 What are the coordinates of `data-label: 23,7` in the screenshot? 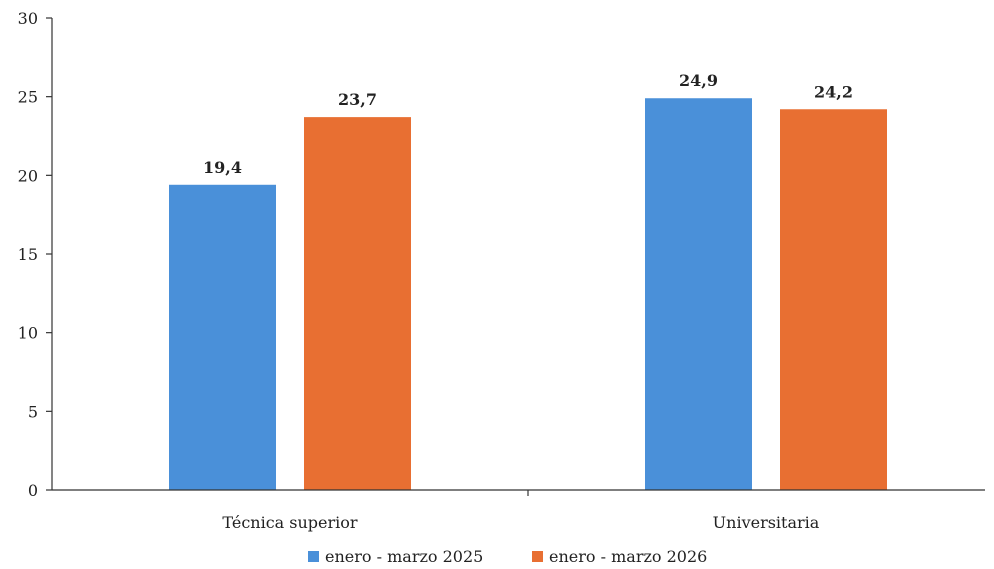 It's located at (357, 99).